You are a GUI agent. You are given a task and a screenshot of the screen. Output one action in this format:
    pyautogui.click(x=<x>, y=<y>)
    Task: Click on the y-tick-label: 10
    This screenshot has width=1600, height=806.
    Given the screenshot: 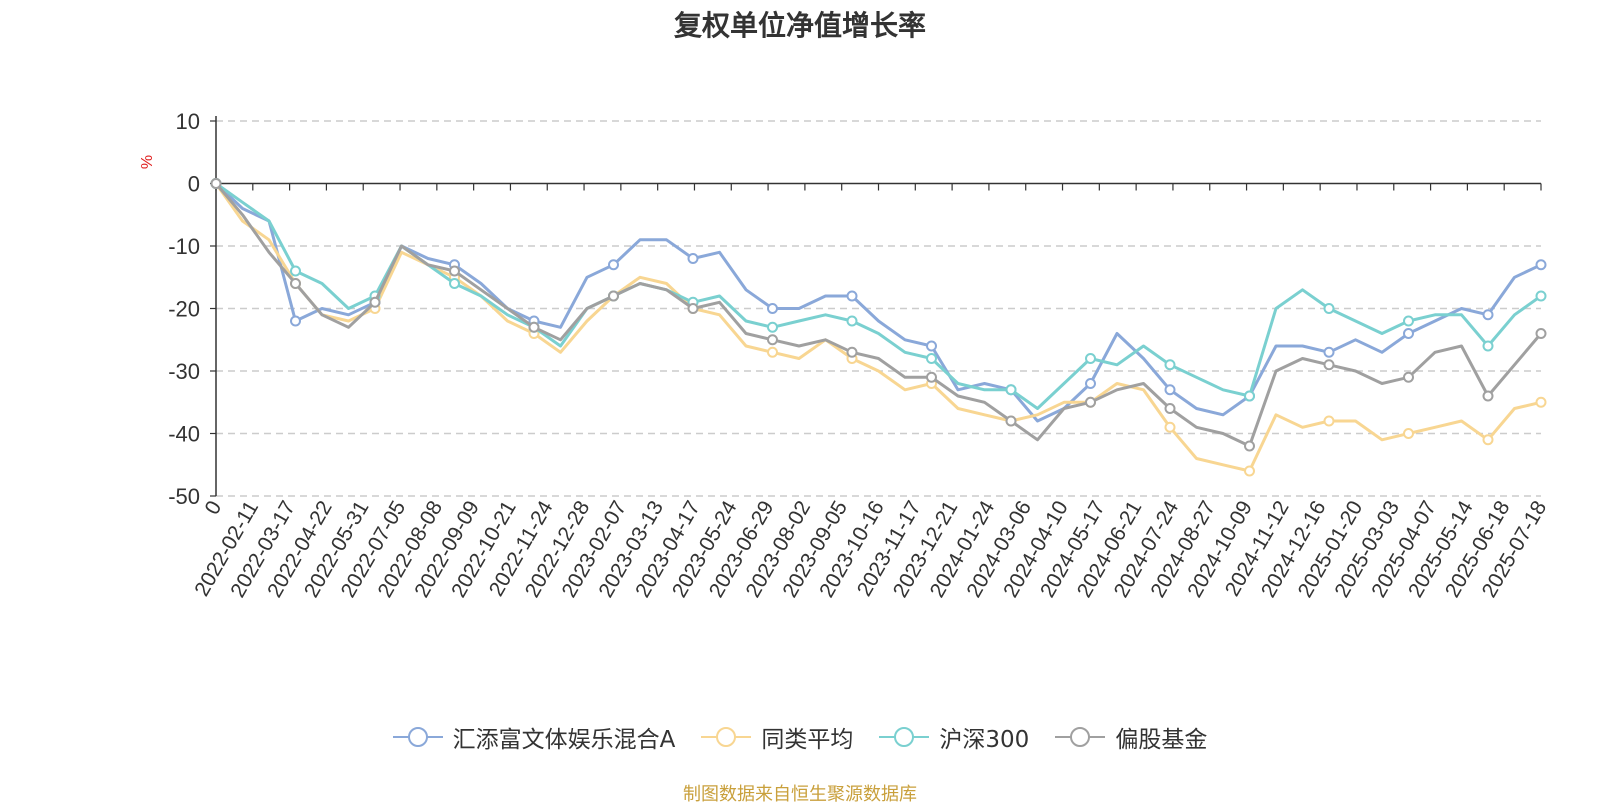 What is the action you would take?
    pyautogui.click(x=188, y=121)
    